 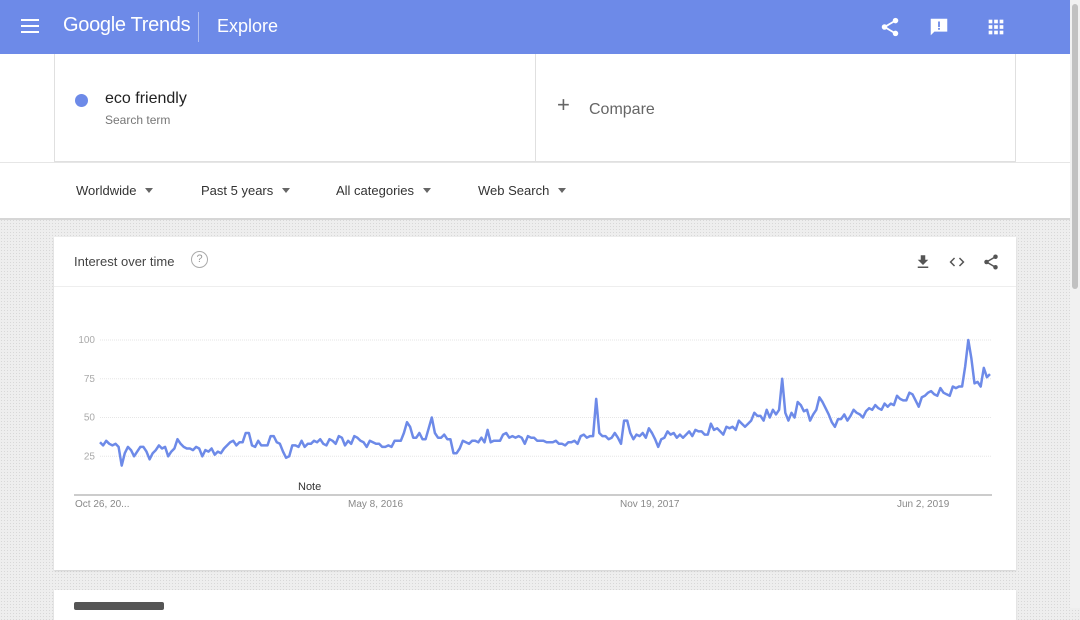 I want to click on x-tick-label: May 8, 2016, so click(x=375, y=504).